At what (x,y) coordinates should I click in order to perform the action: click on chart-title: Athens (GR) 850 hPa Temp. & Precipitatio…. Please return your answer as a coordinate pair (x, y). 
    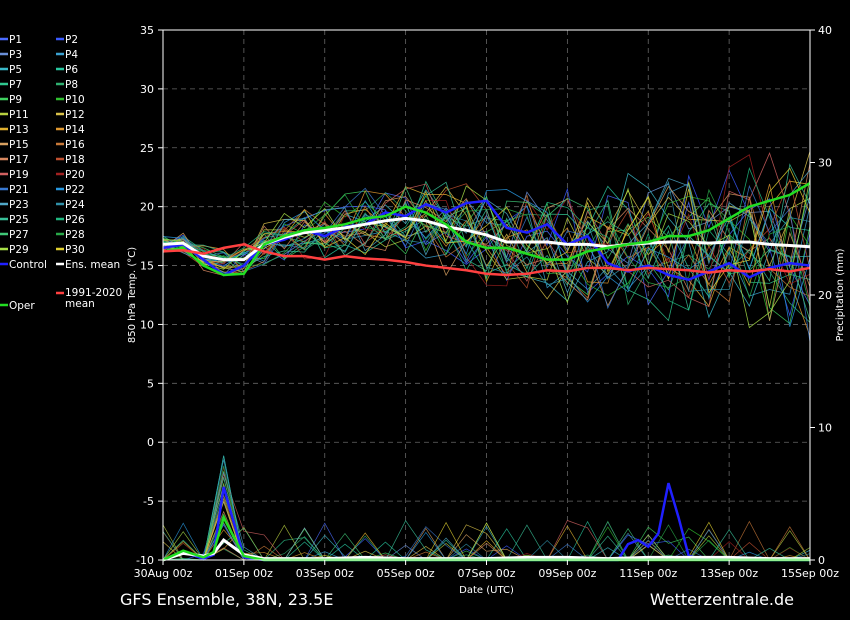
    Looking at the image, I should click on (435, 12).